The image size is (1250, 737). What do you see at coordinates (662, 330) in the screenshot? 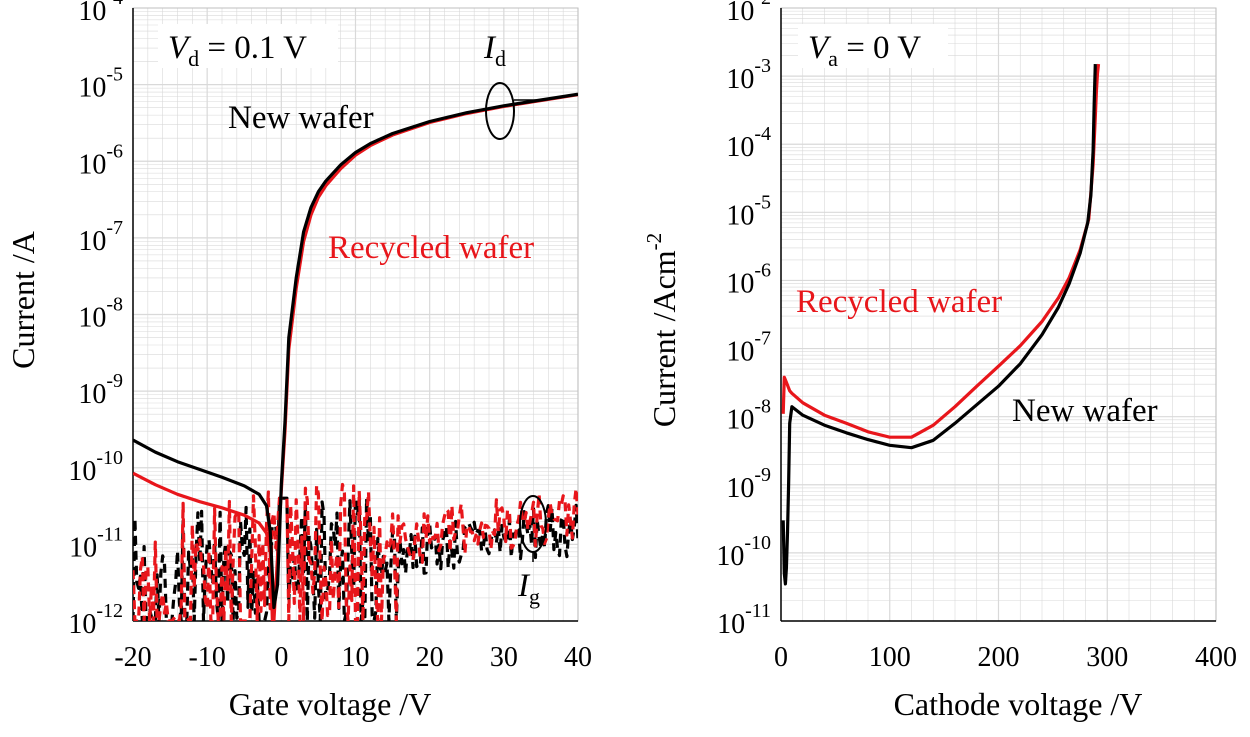
I see `y-axis-label: Current /Acm-2` at bounding box center [662, 330].